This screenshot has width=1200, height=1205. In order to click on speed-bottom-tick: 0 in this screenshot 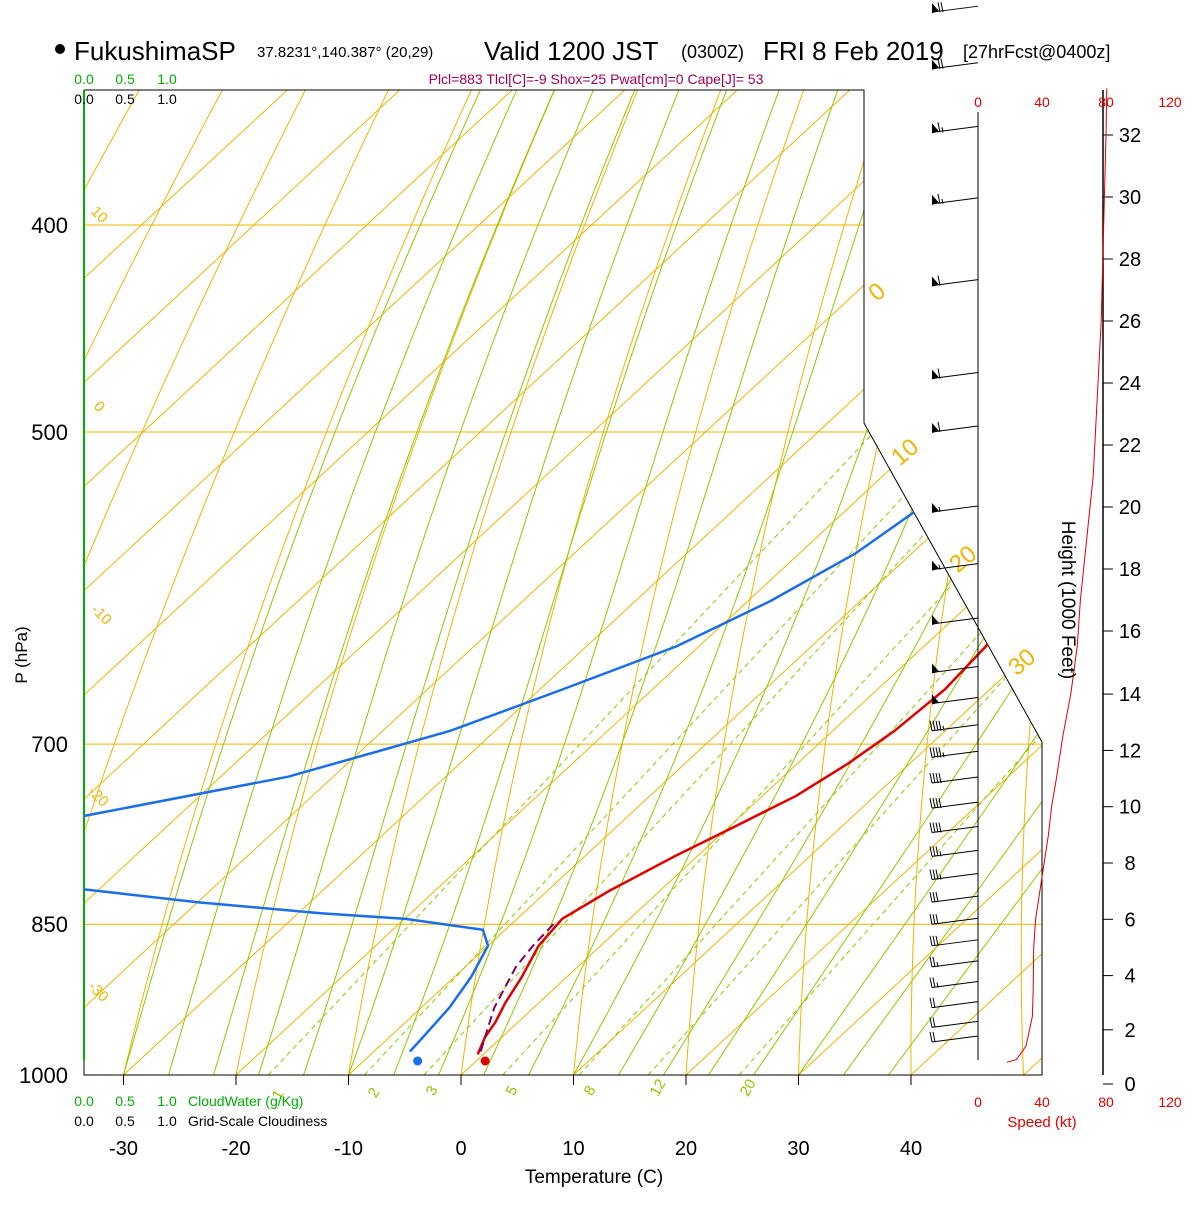, I will do `click(978, 1102)`.